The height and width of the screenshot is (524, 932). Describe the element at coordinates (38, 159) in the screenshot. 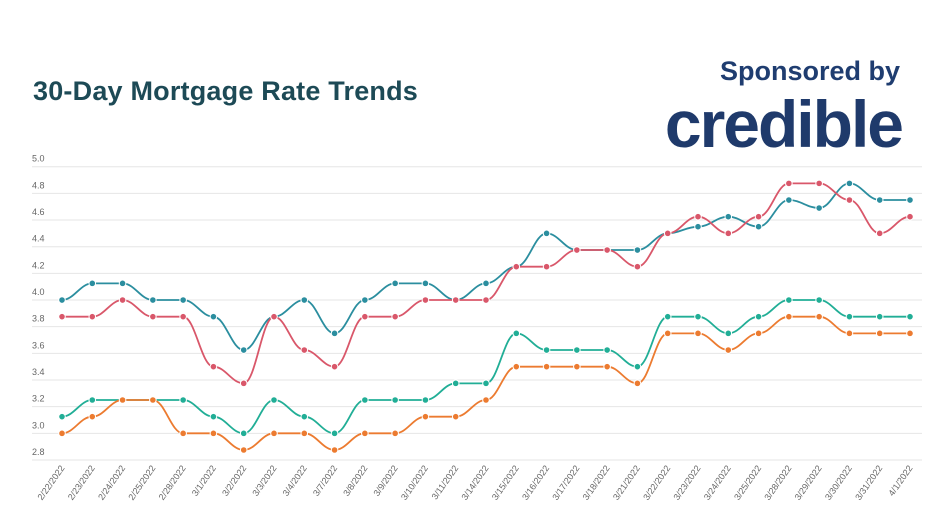

I see `y-tick-label: 5.0` at that location.